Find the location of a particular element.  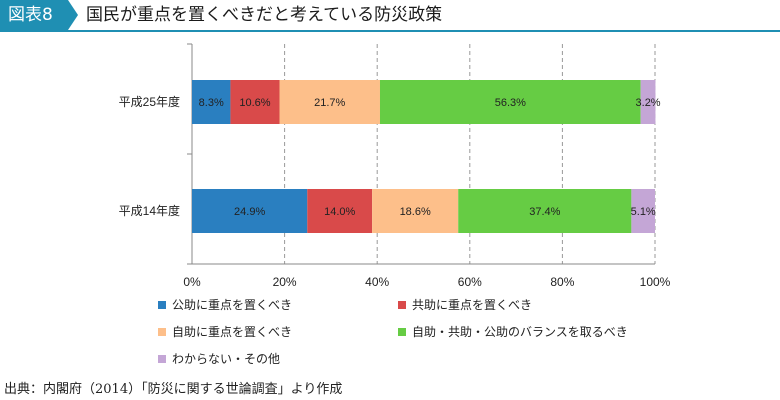

data-label: 37.4% is located at coordinates (544, 212).